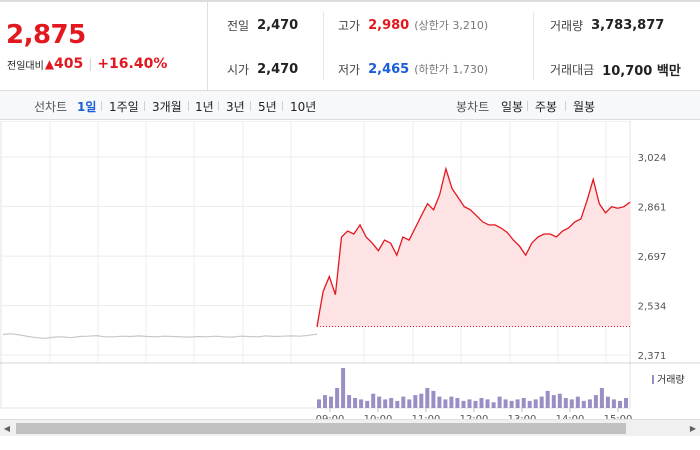 The image size is (700, 450). What do you see at coordinates (49, 64) in the screenshot?
I see `up-arrow-icon: ▲` at bounding box center [49, 64].